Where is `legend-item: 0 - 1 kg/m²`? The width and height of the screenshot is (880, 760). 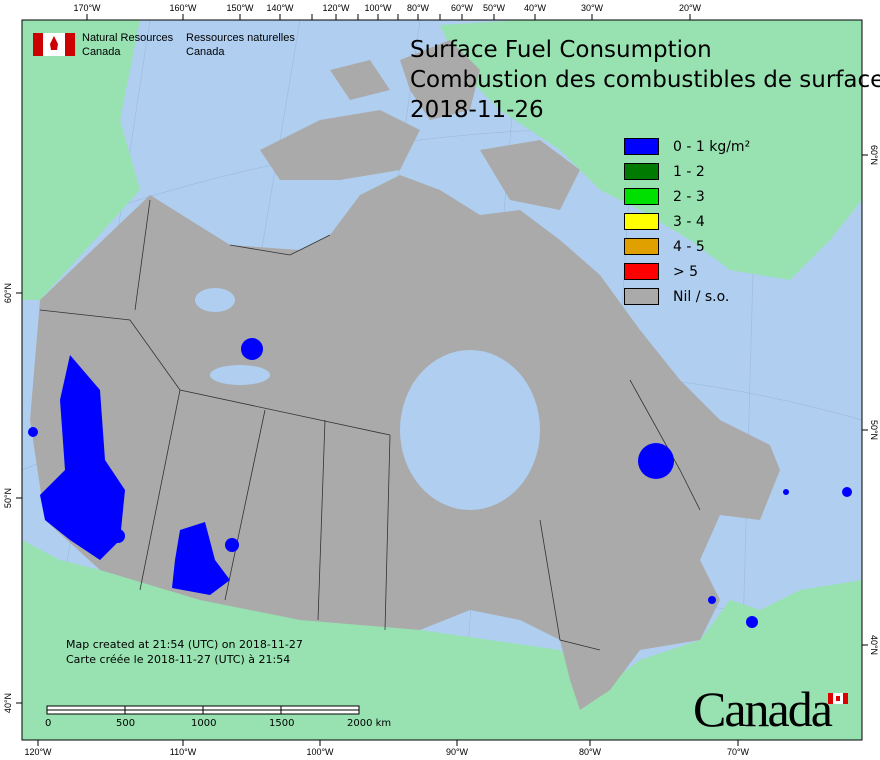 legend-item: 0 - 1 kg/m² is located at coordinates (687, 146).